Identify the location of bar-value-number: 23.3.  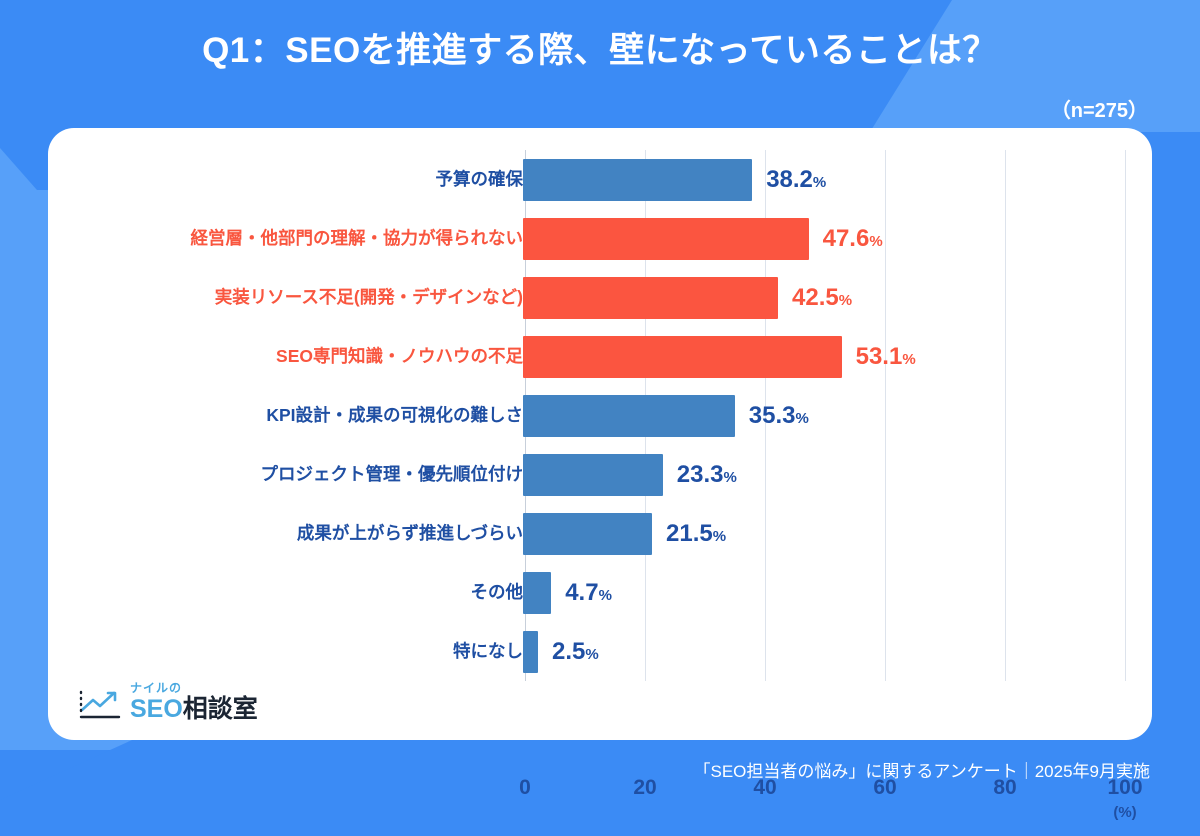
(700, 474).